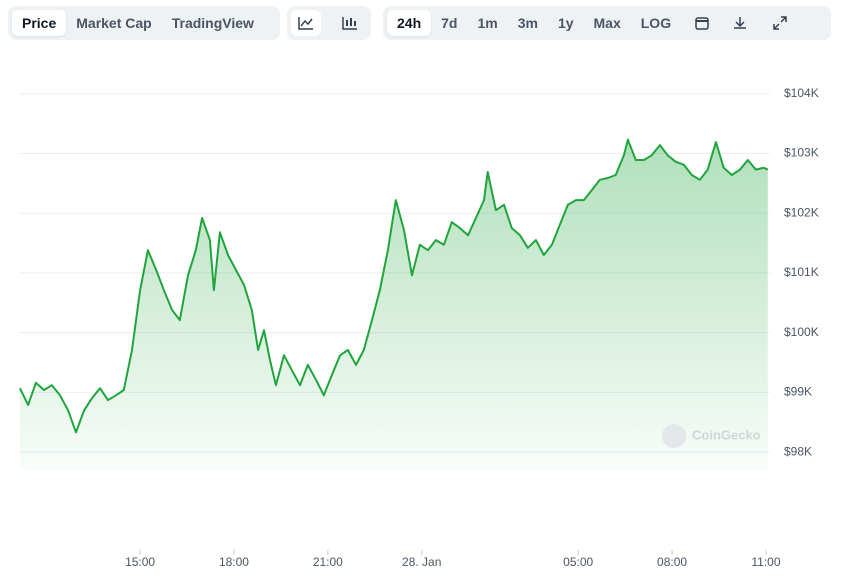 Image resolution: width=847 pixels, height=587 pixels. I want to click on y-tick-label: $101K, so click(801, 272).